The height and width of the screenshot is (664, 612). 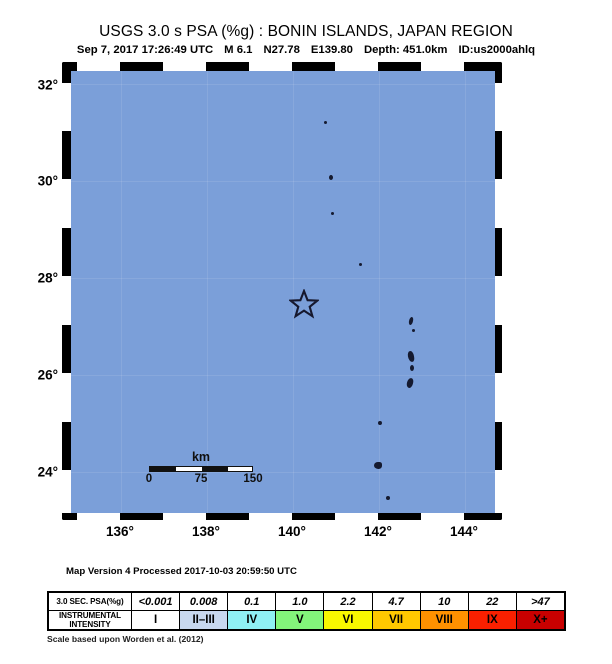 I want to click on y-tick-28: 28°, so click(x=47, y=278).